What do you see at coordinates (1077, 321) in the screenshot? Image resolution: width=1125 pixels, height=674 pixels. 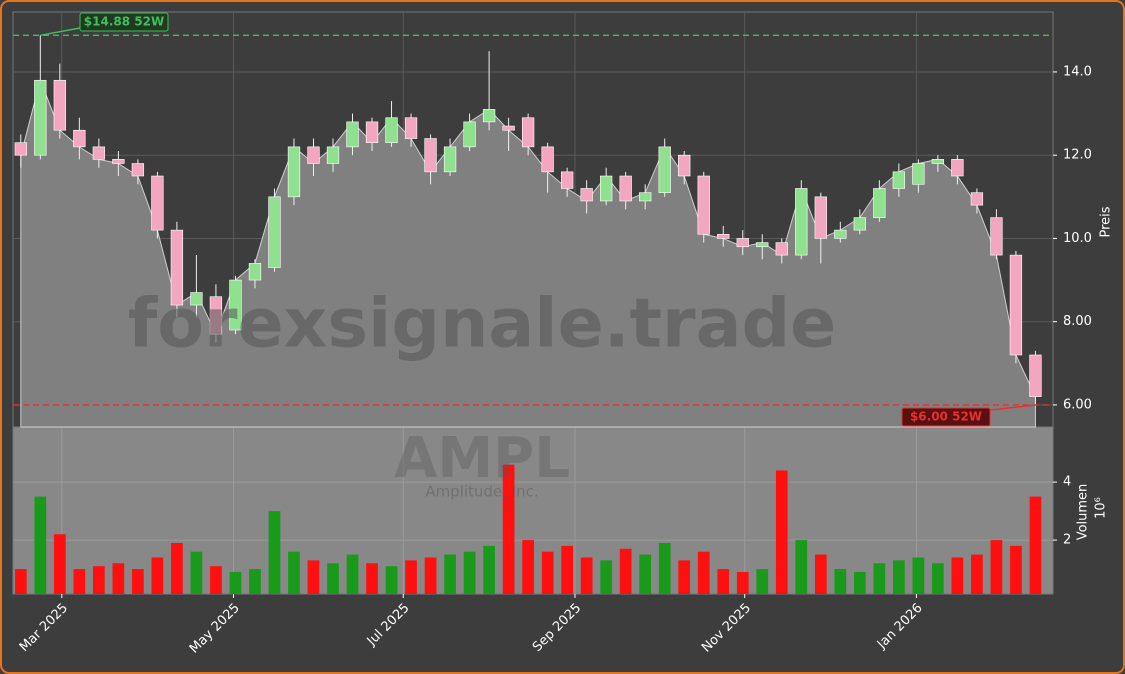 I see `y-tick-label: 8.00` at bounding box center [1077, 321].